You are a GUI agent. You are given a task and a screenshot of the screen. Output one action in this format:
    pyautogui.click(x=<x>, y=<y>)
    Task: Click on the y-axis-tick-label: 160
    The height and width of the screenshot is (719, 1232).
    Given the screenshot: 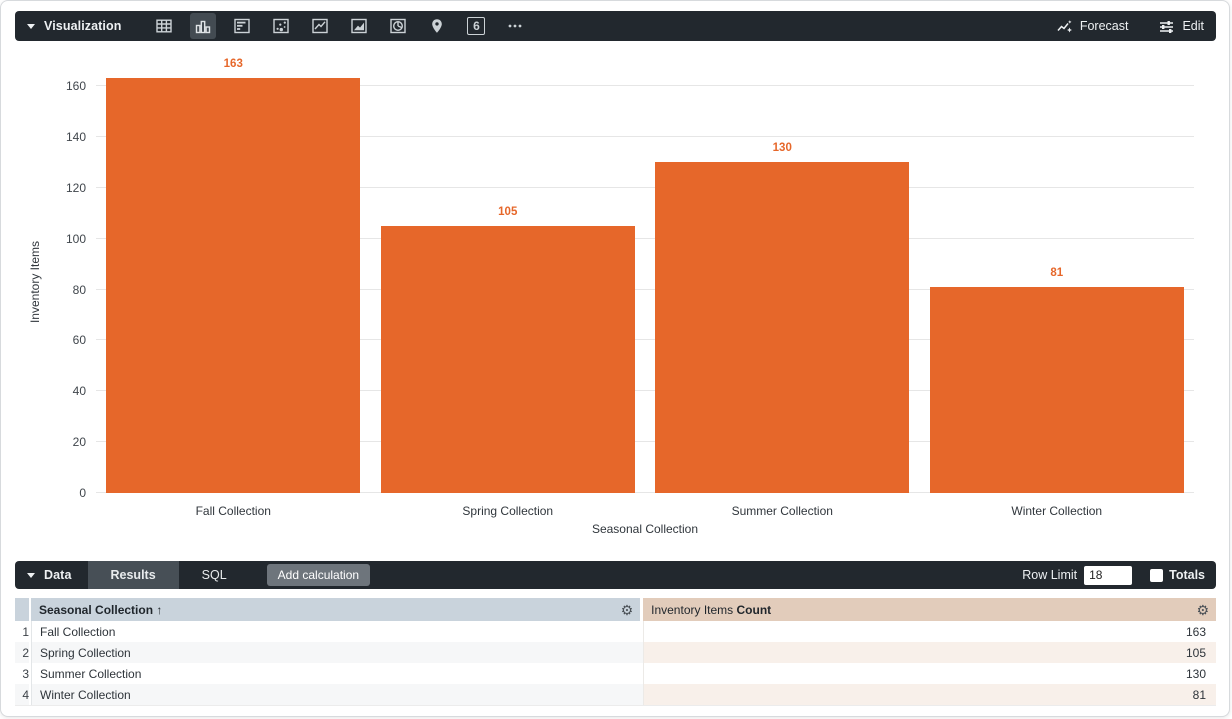 What is the action you would take?
    pyautogui.click(x=75, y=86)
    